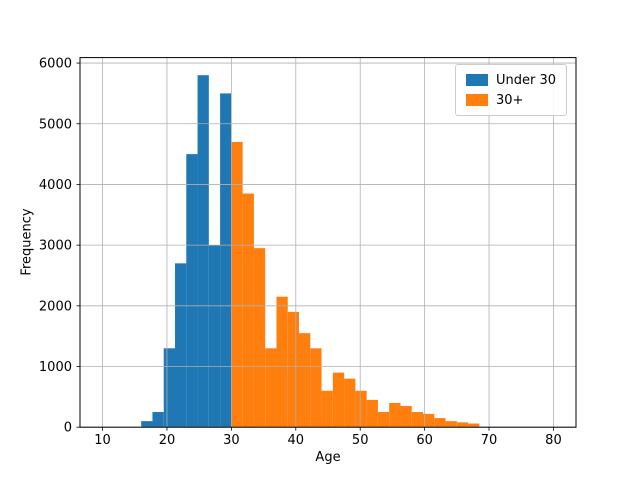 This screenshot has width=640, height=480. What do you see at coordinates (328, 457) in the screenshot?
I see `x-axis-title: Age` at bounding box center [328, 457].